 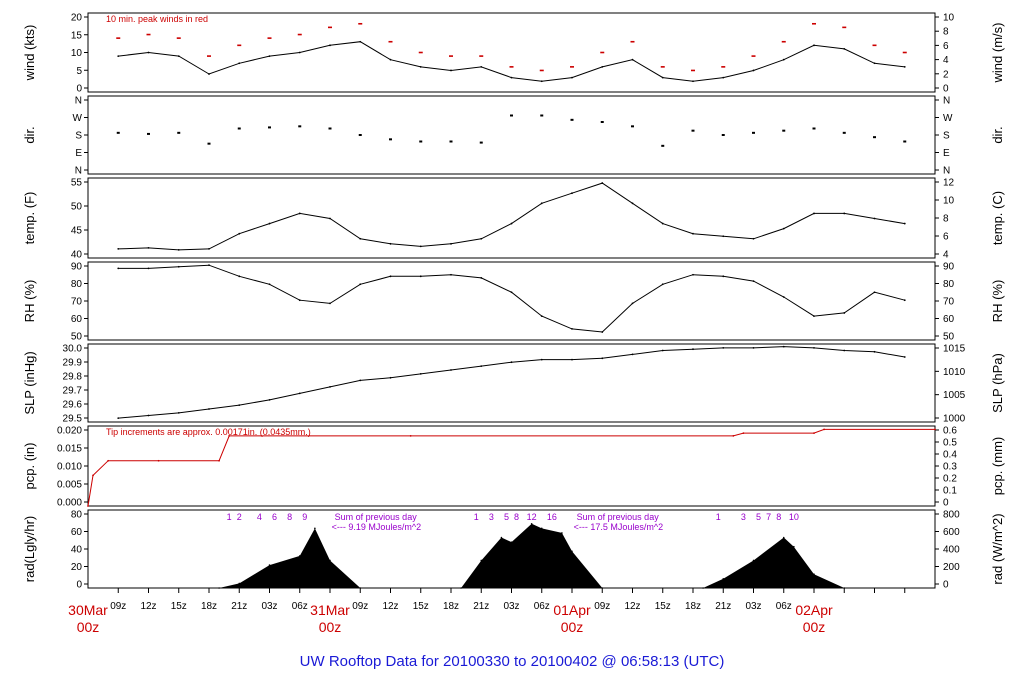 What do you see at coordinates (632, 606) in the screenshot?
I see `x-tick-label: 12z` at bounding box center [632, 606].